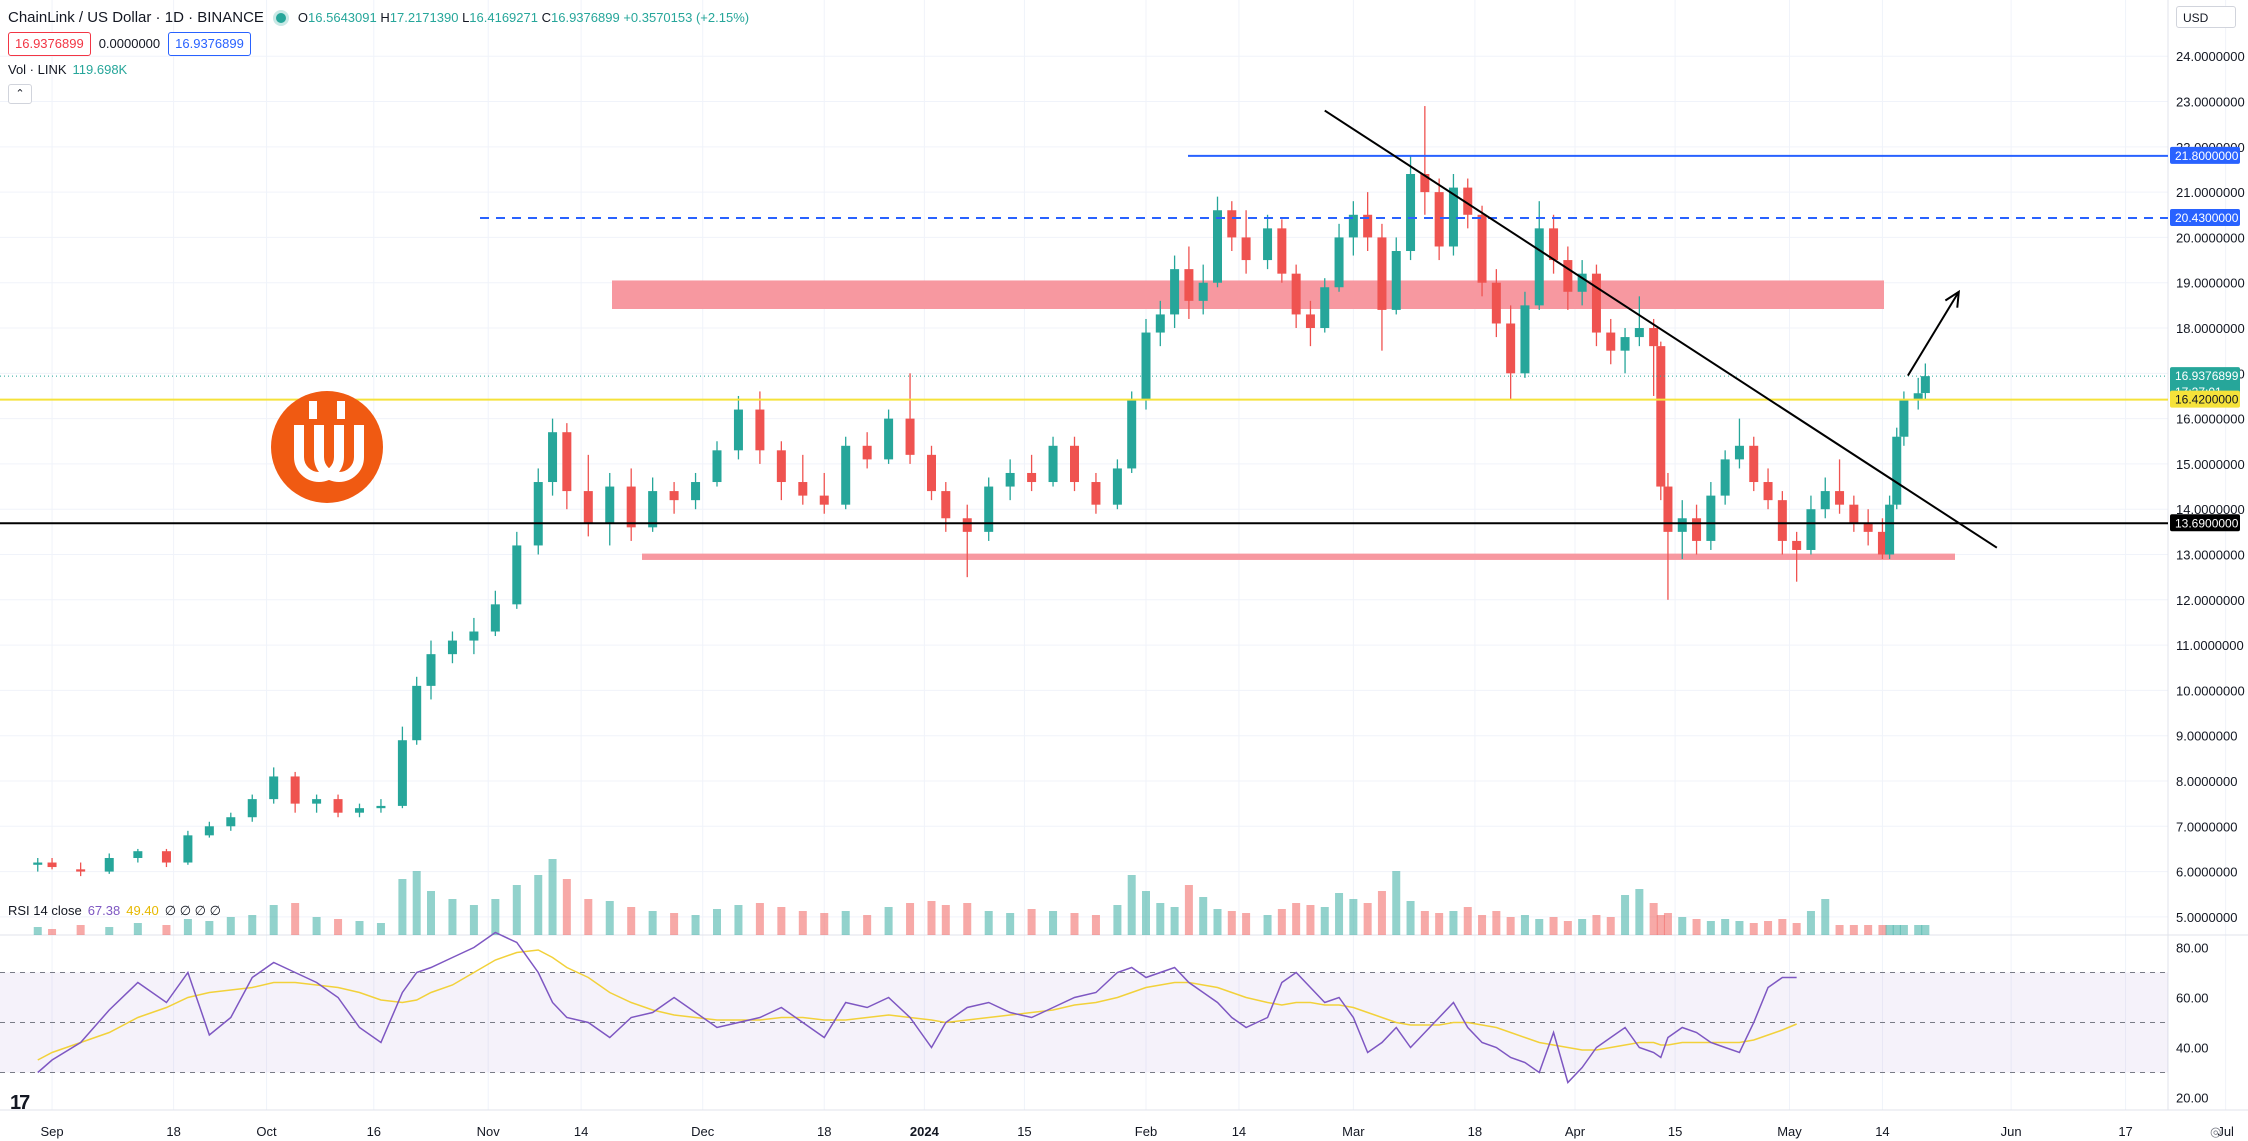 The image size is (2248, 1141). I want to click on volume-title: Vol · LINK, so click(37, 69).